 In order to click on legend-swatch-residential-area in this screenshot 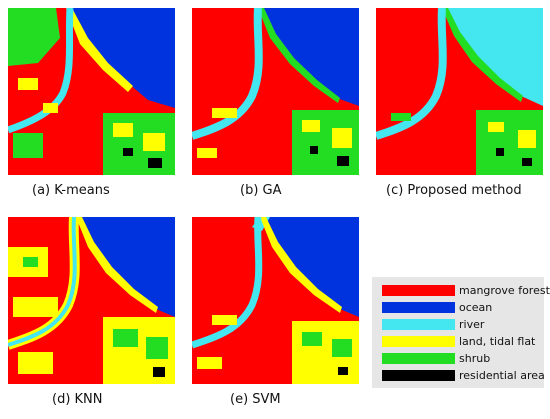, I will do `click(418, 375)`.